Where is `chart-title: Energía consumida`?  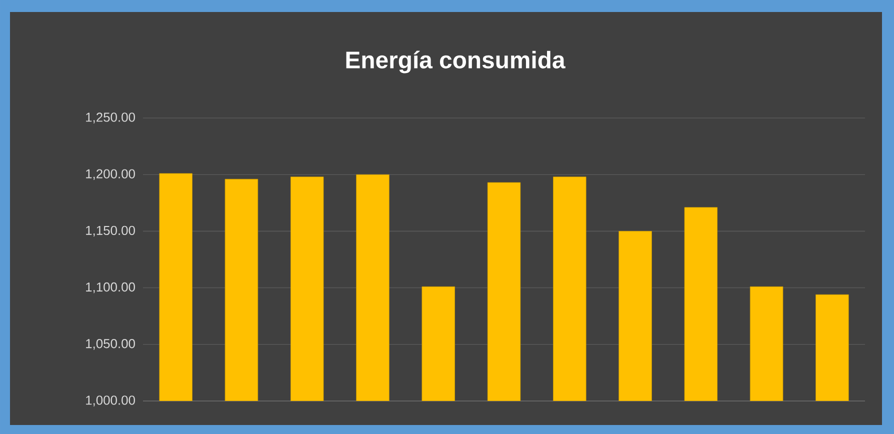
chart-title: Energía consumida is located at coordinates (456, 62).